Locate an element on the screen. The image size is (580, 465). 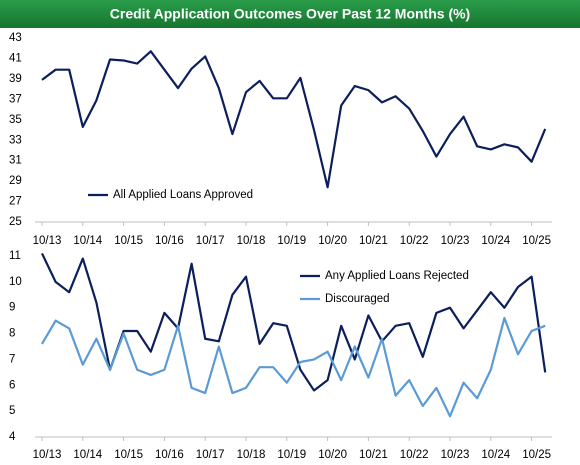
title-bar is located at coordinates (290, 14).